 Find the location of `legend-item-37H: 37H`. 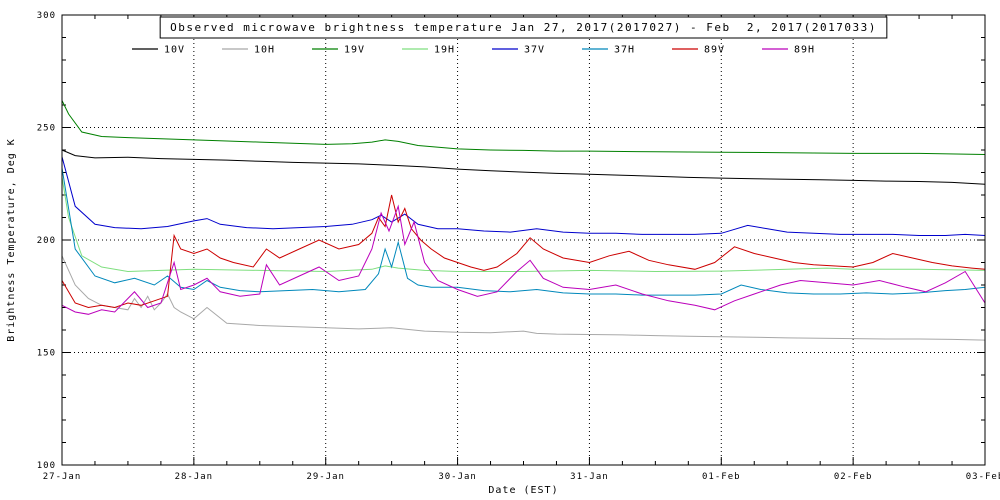

legend-item-37H: 37H is located at coordinates (608, 50).